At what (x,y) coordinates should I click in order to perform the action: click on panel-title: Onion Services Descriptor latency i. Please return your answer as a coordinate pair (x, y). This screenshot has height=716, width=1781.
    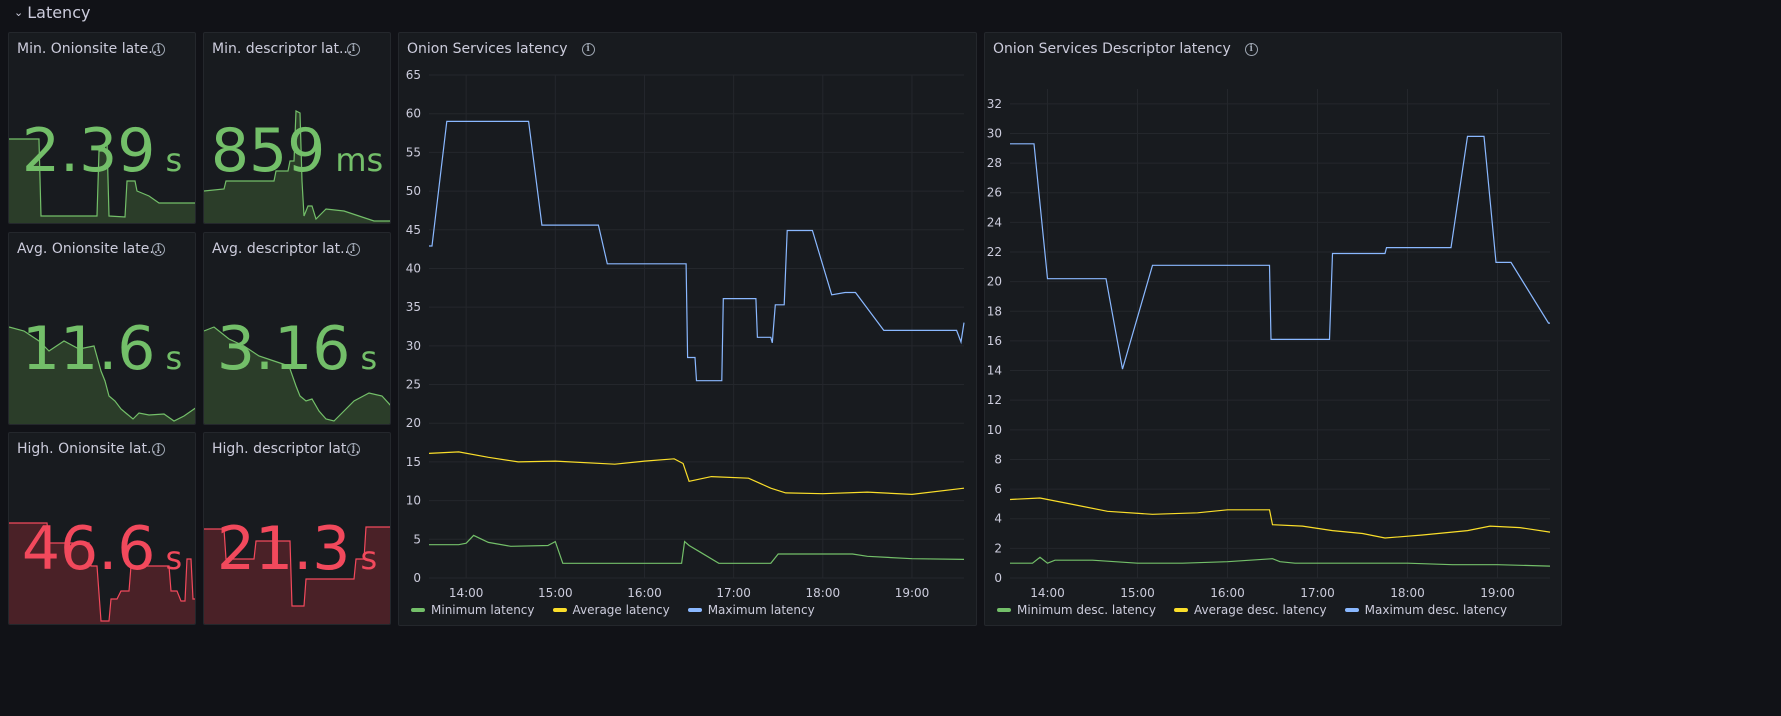
    Looking at the image, I should click on (1125, 49).